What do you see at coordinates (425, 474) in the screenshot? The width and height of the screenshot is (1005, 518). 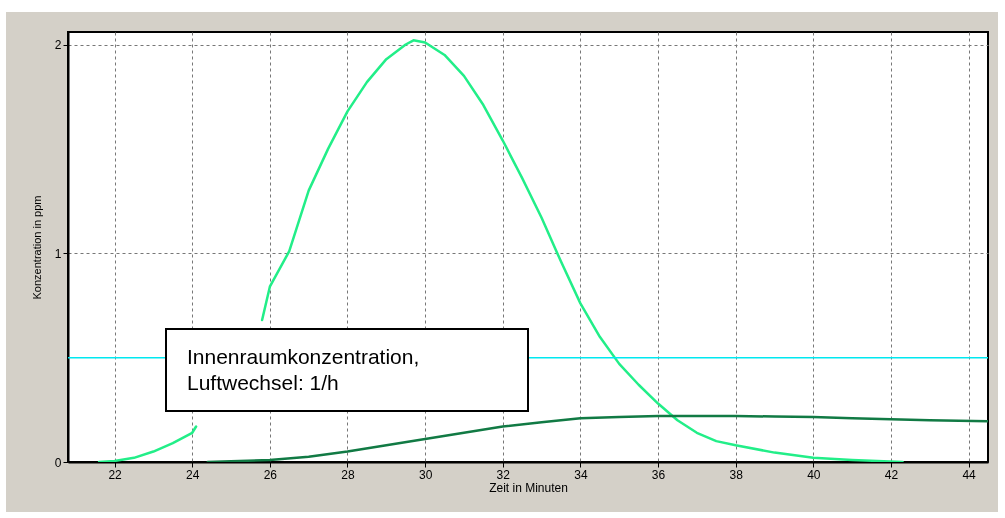 I see `x-tick-label: 30` at bounding box center [425, 474].